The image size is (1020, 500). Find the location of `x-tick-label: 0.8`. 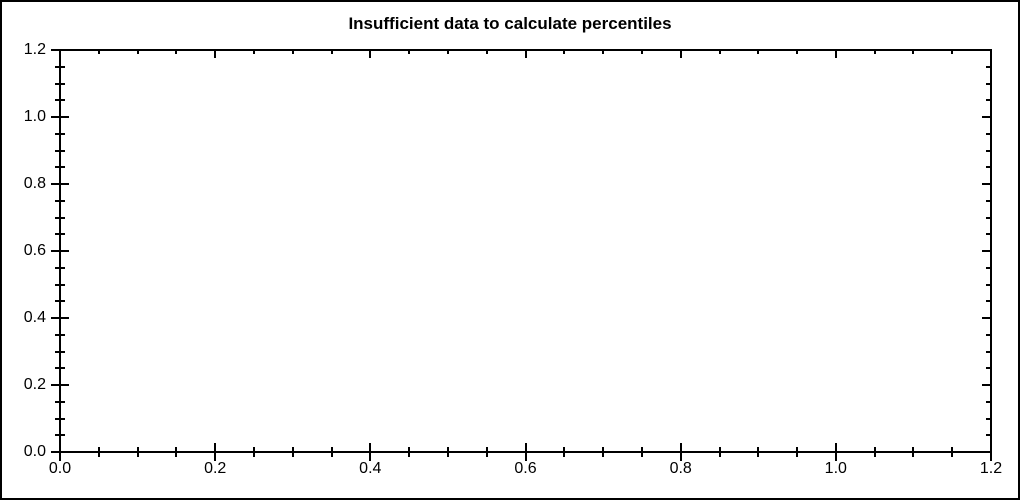

x-tick-label: 0.8 is located at coordinates (680, 468).